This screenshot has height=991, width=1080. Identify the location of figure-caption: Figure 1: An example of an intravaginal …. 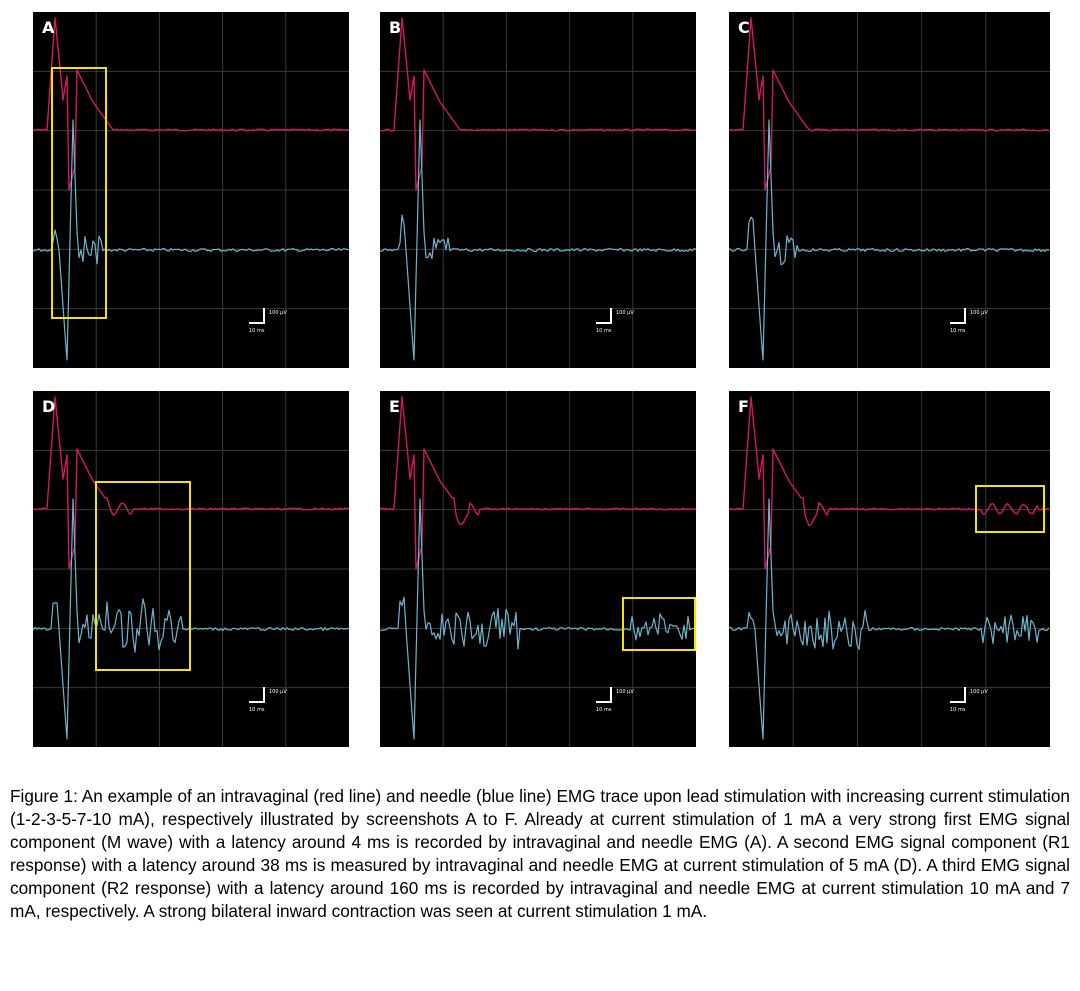
(540, 853).